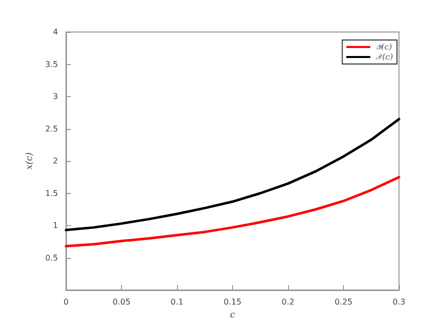 This screenshot has width=445, height=334. I want to click on y-tick-label: 2.5, so click(51, 129).